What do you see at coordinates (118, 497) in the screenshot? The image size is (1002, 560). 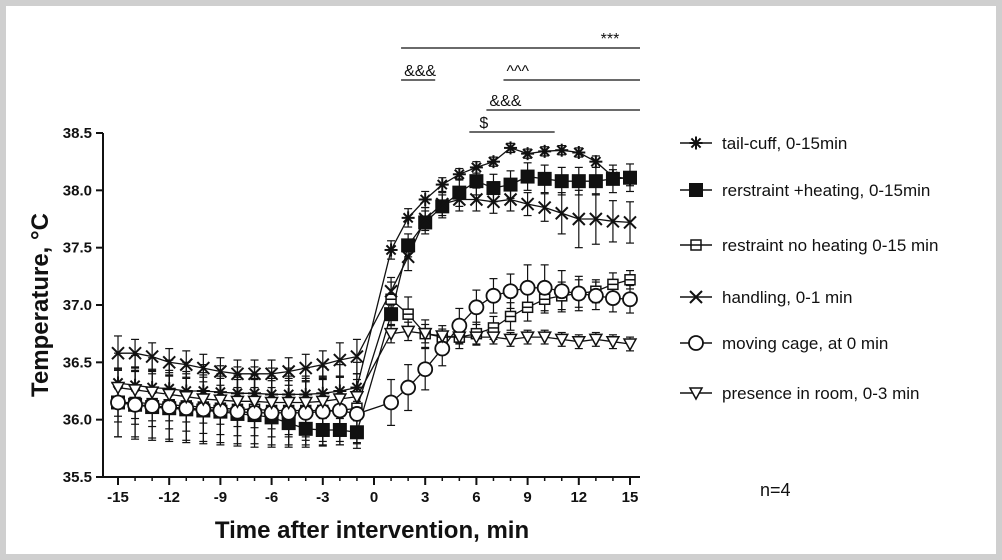 I see `x-tick-label: -15` at bounding box center [118, 497].